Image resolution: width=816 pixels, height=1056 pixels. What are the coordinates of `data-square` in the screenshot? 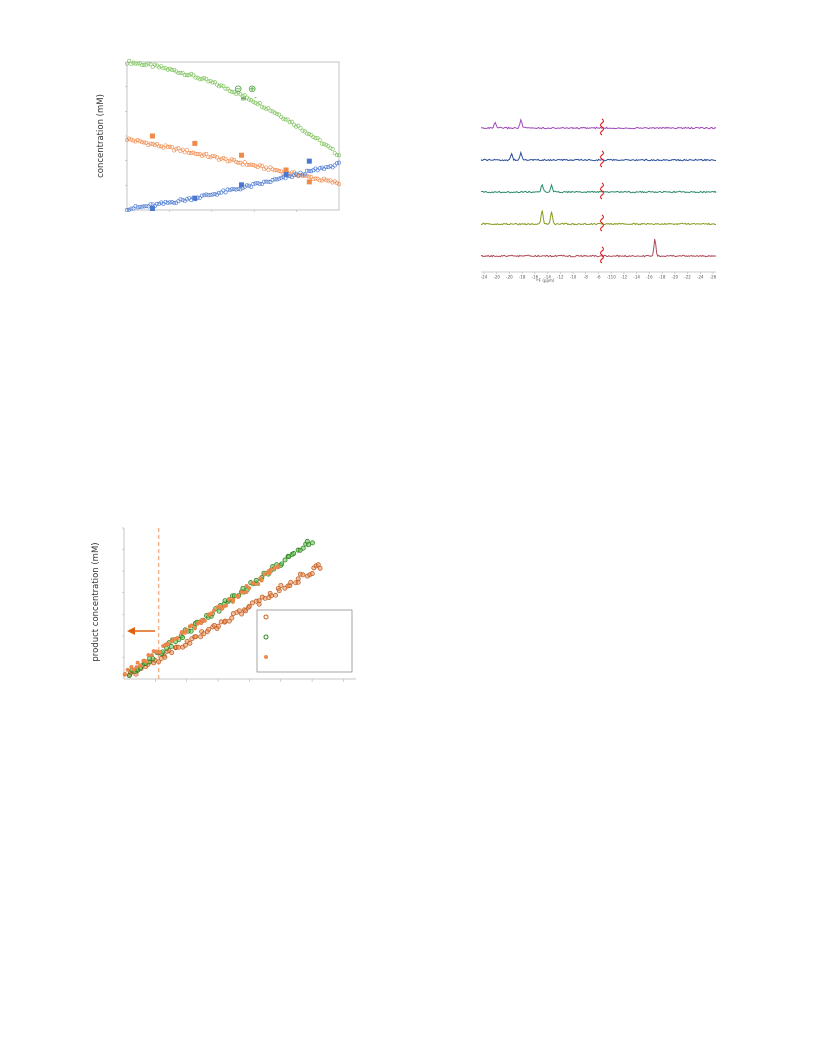 It's located at (241, 185).